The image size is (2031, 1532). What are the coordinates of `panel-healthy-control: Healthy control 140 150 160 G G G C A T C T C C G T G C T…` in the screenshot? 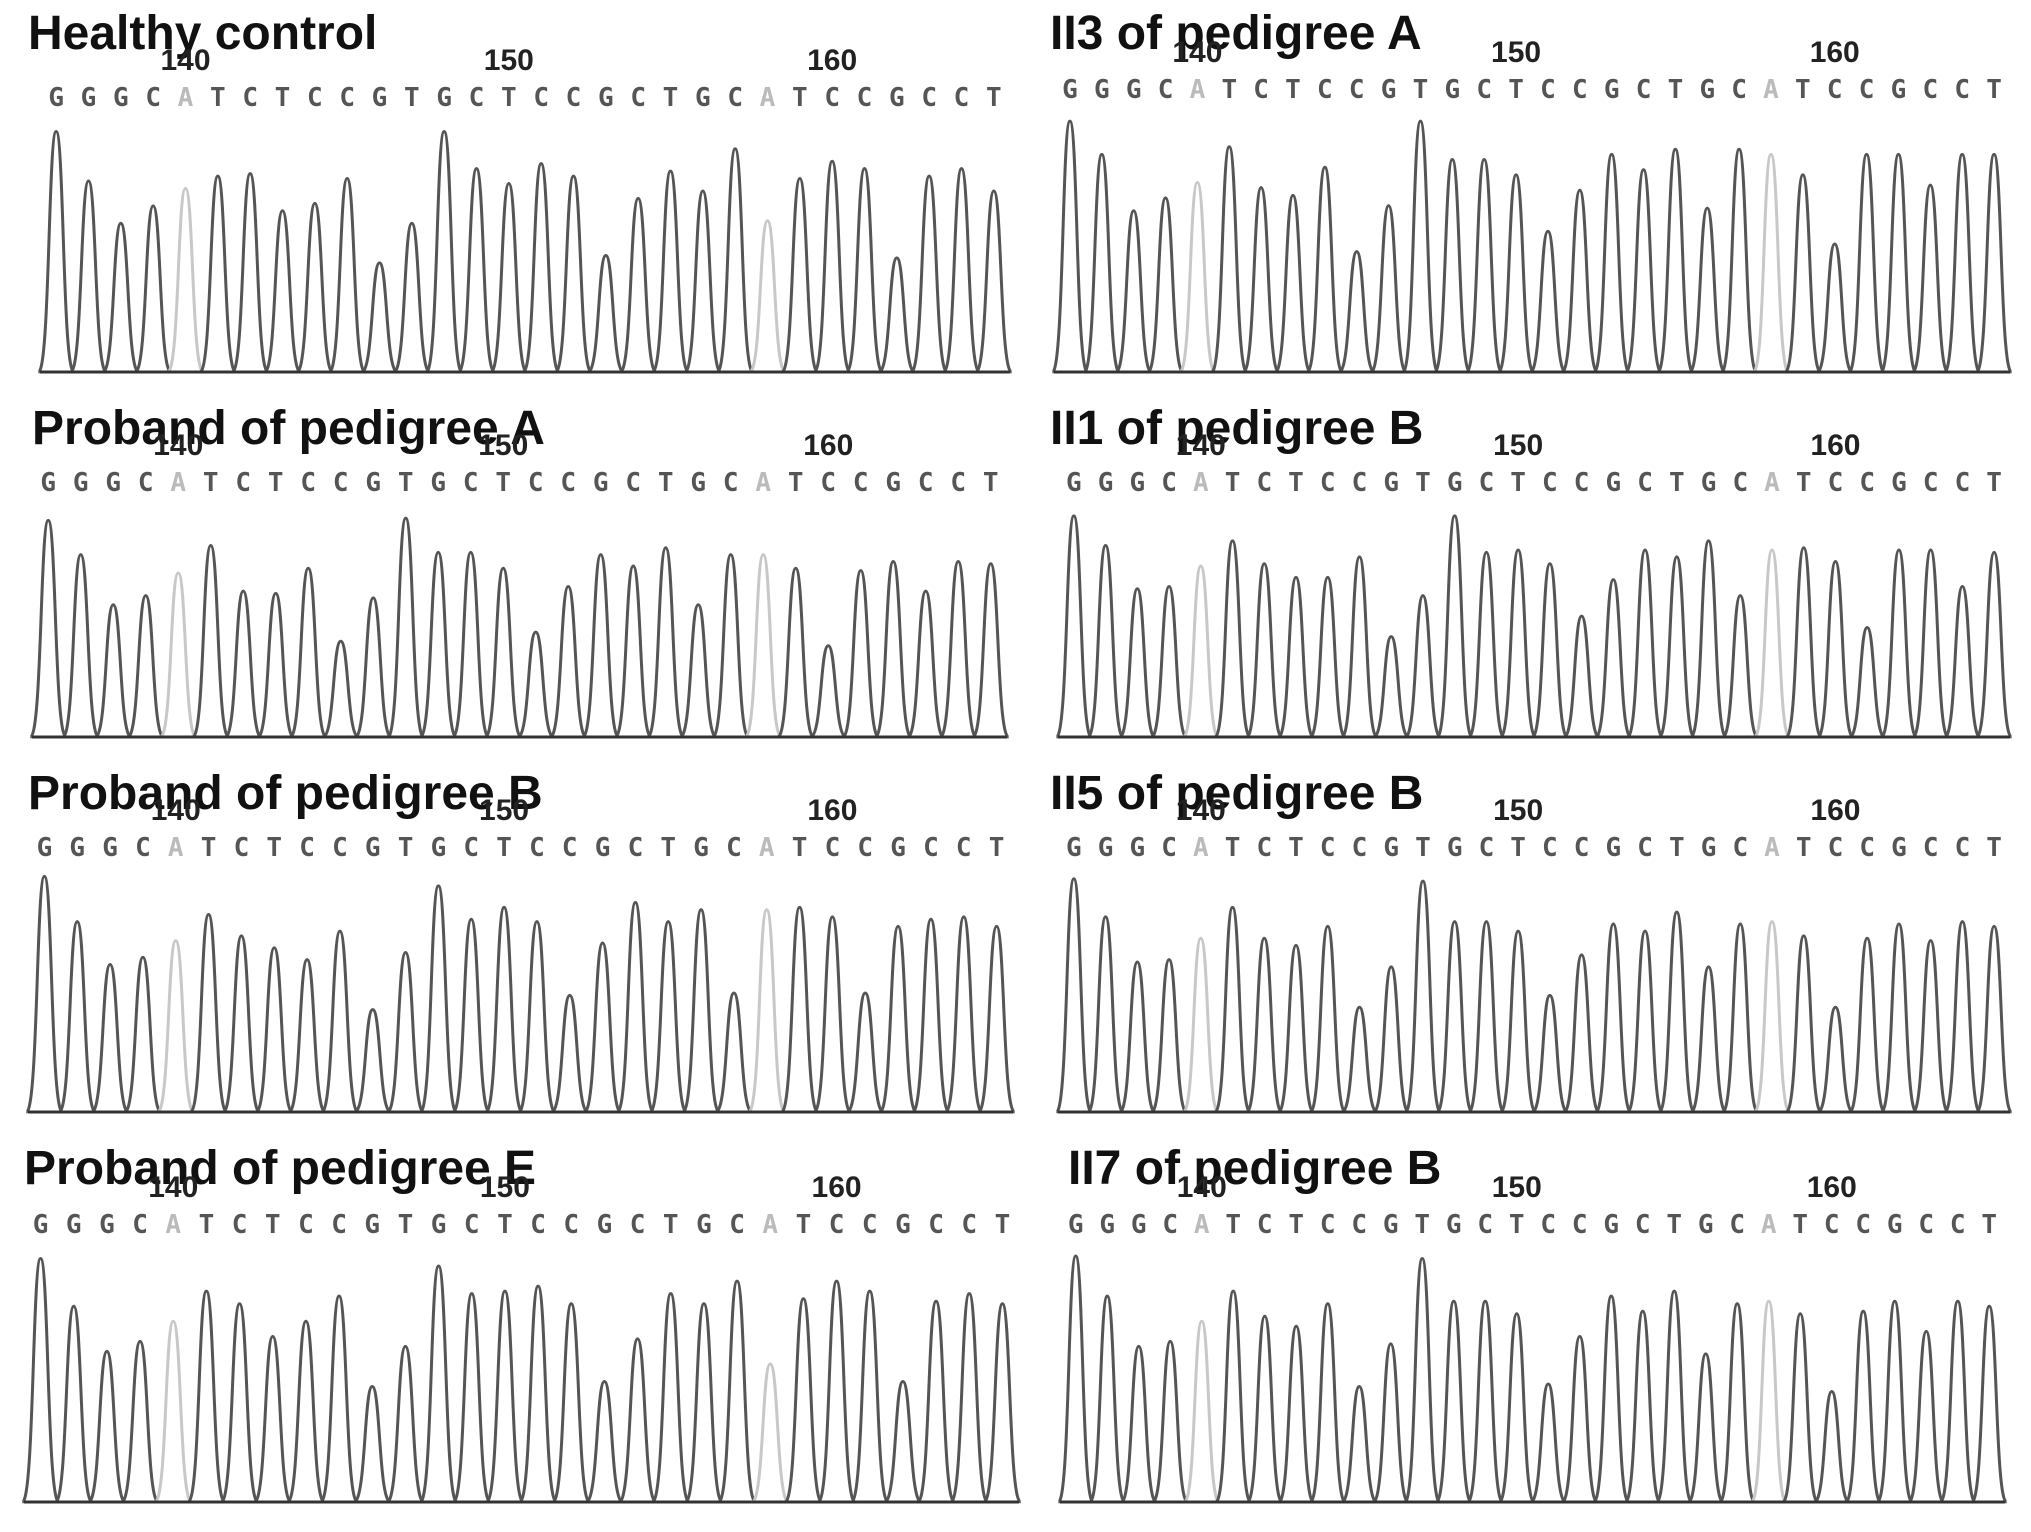 It's located at (521, 200).